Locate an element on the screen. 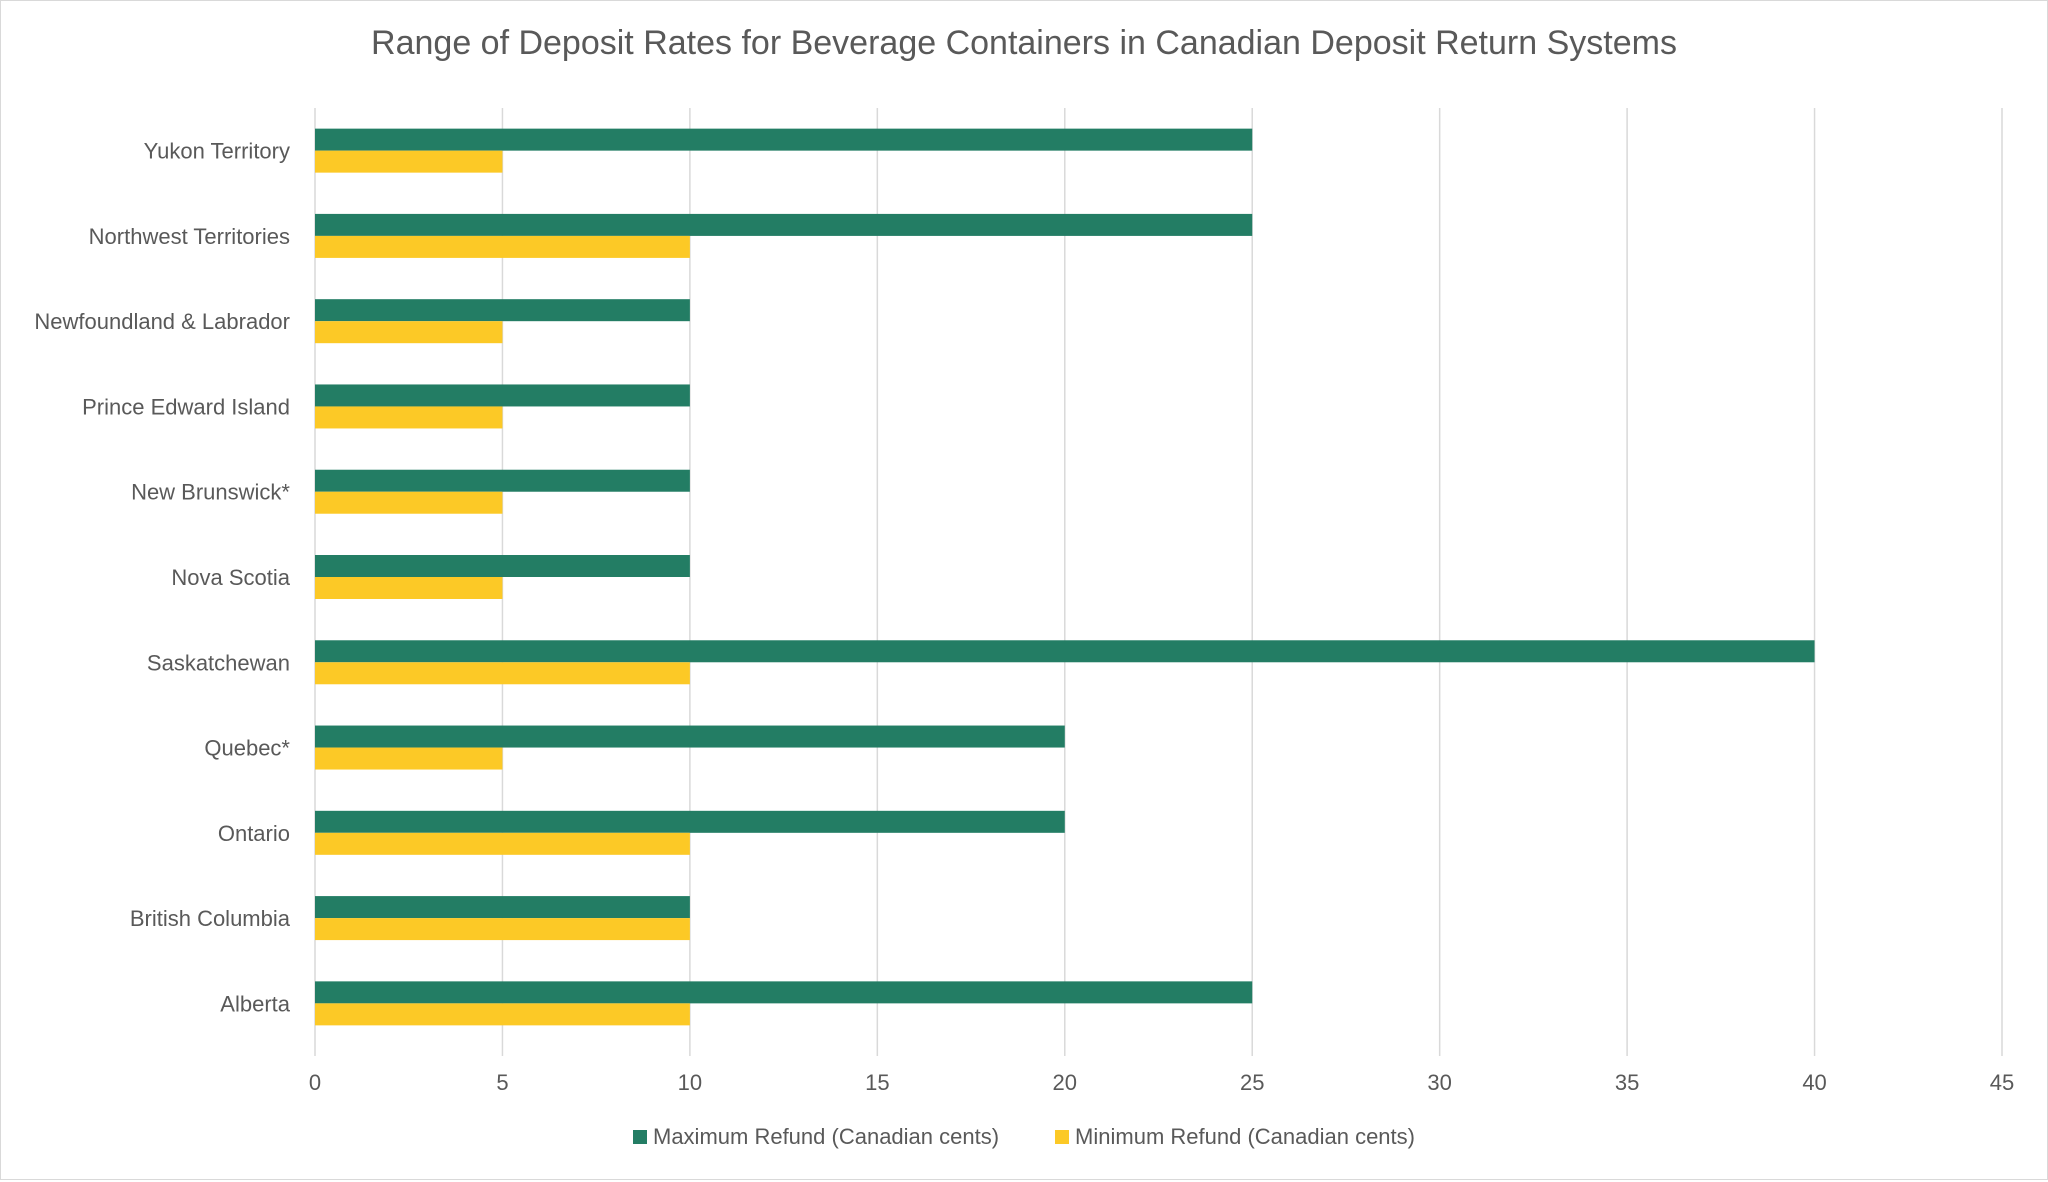 This screenshot has height=1182, width=2048. category-label: Ontario is located at coordinates (254, 833).